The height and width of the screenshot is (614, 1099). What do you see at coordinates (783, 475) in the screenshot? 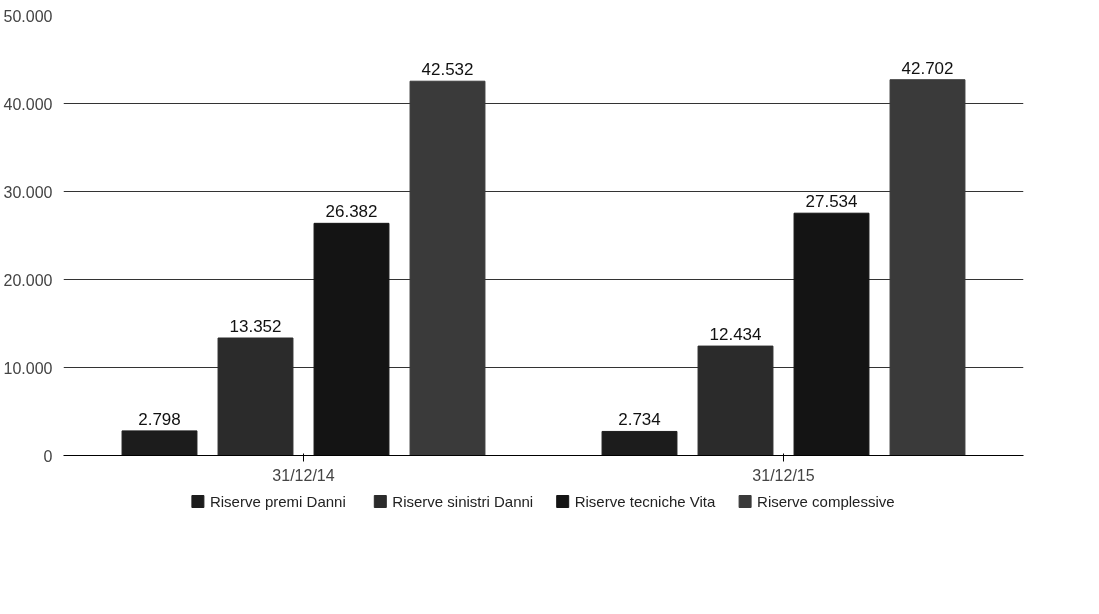
I see `x-tick-label: 31/12/15` at bounding box center [783, 475].